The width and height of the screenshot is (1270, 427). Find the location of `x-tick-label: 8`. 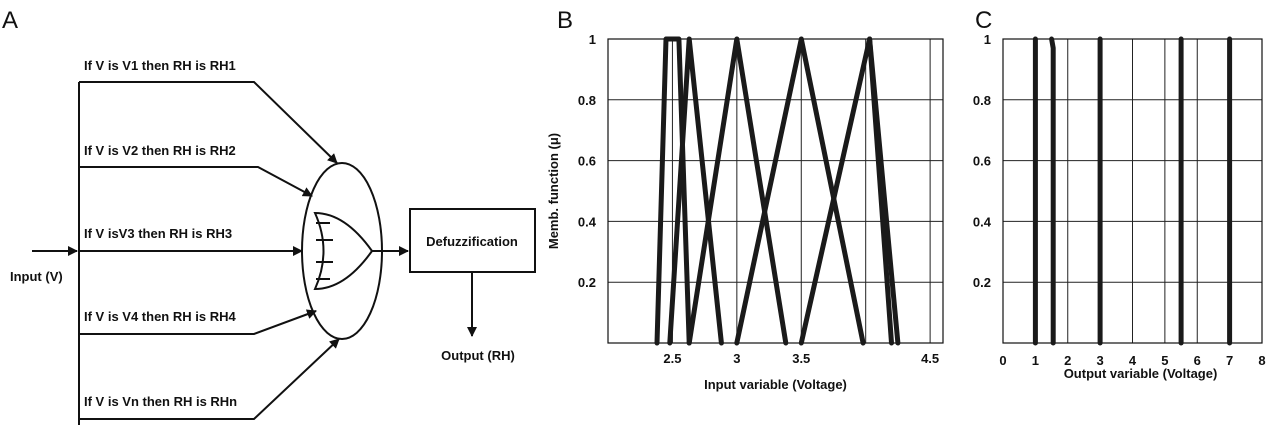

x-tick-label: 8 is located at coordinates (1261, 360).